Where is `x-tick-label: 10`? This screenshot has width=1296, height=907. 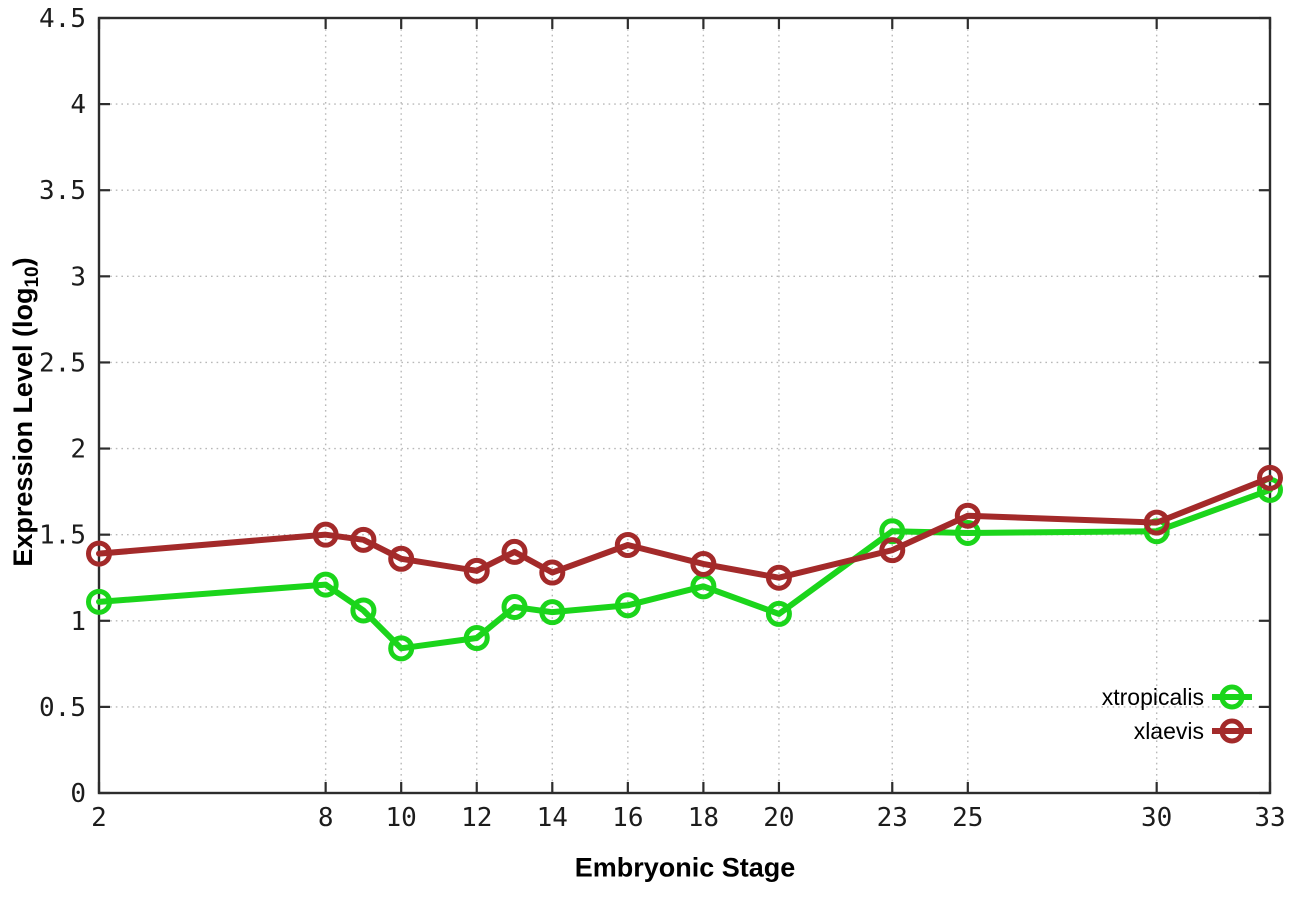 x-tick-label: 10 is located at coordinates (401, 818).